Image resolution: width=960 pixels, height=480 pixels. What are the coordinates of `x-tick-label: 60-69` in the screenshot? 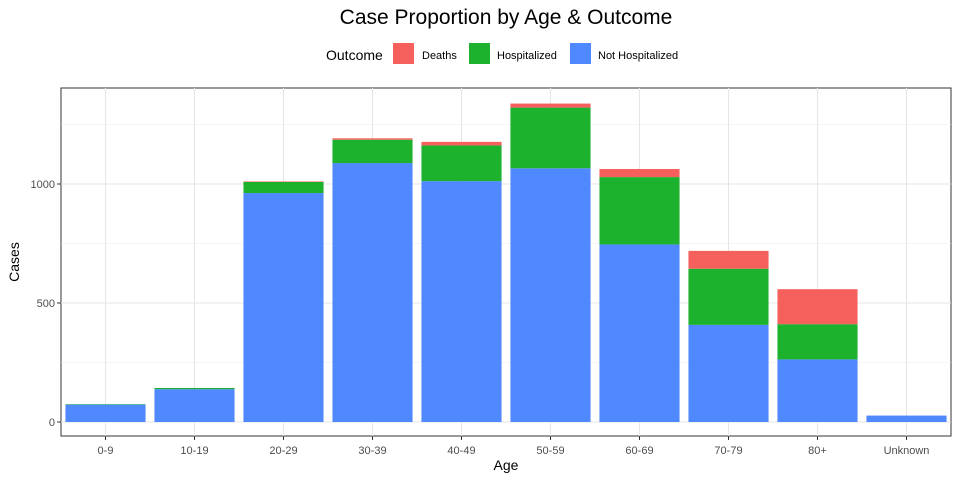 It's located at (639, 451).